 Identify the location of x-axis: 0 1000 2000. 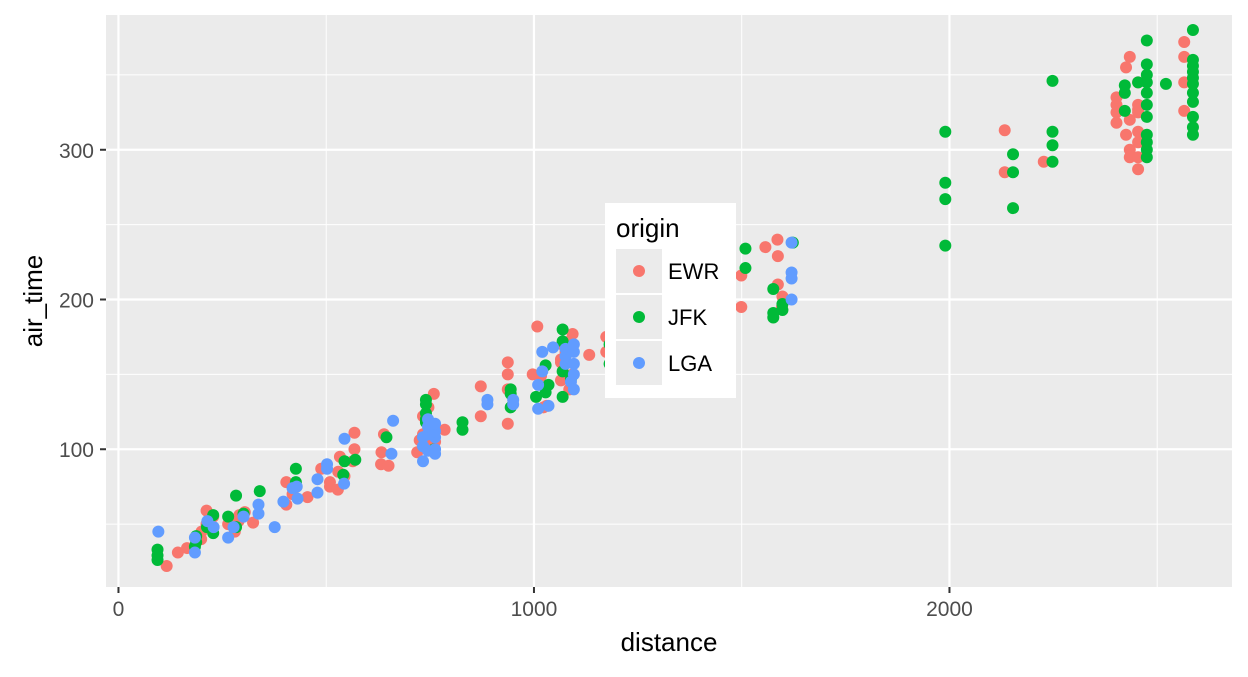
(543, 604).